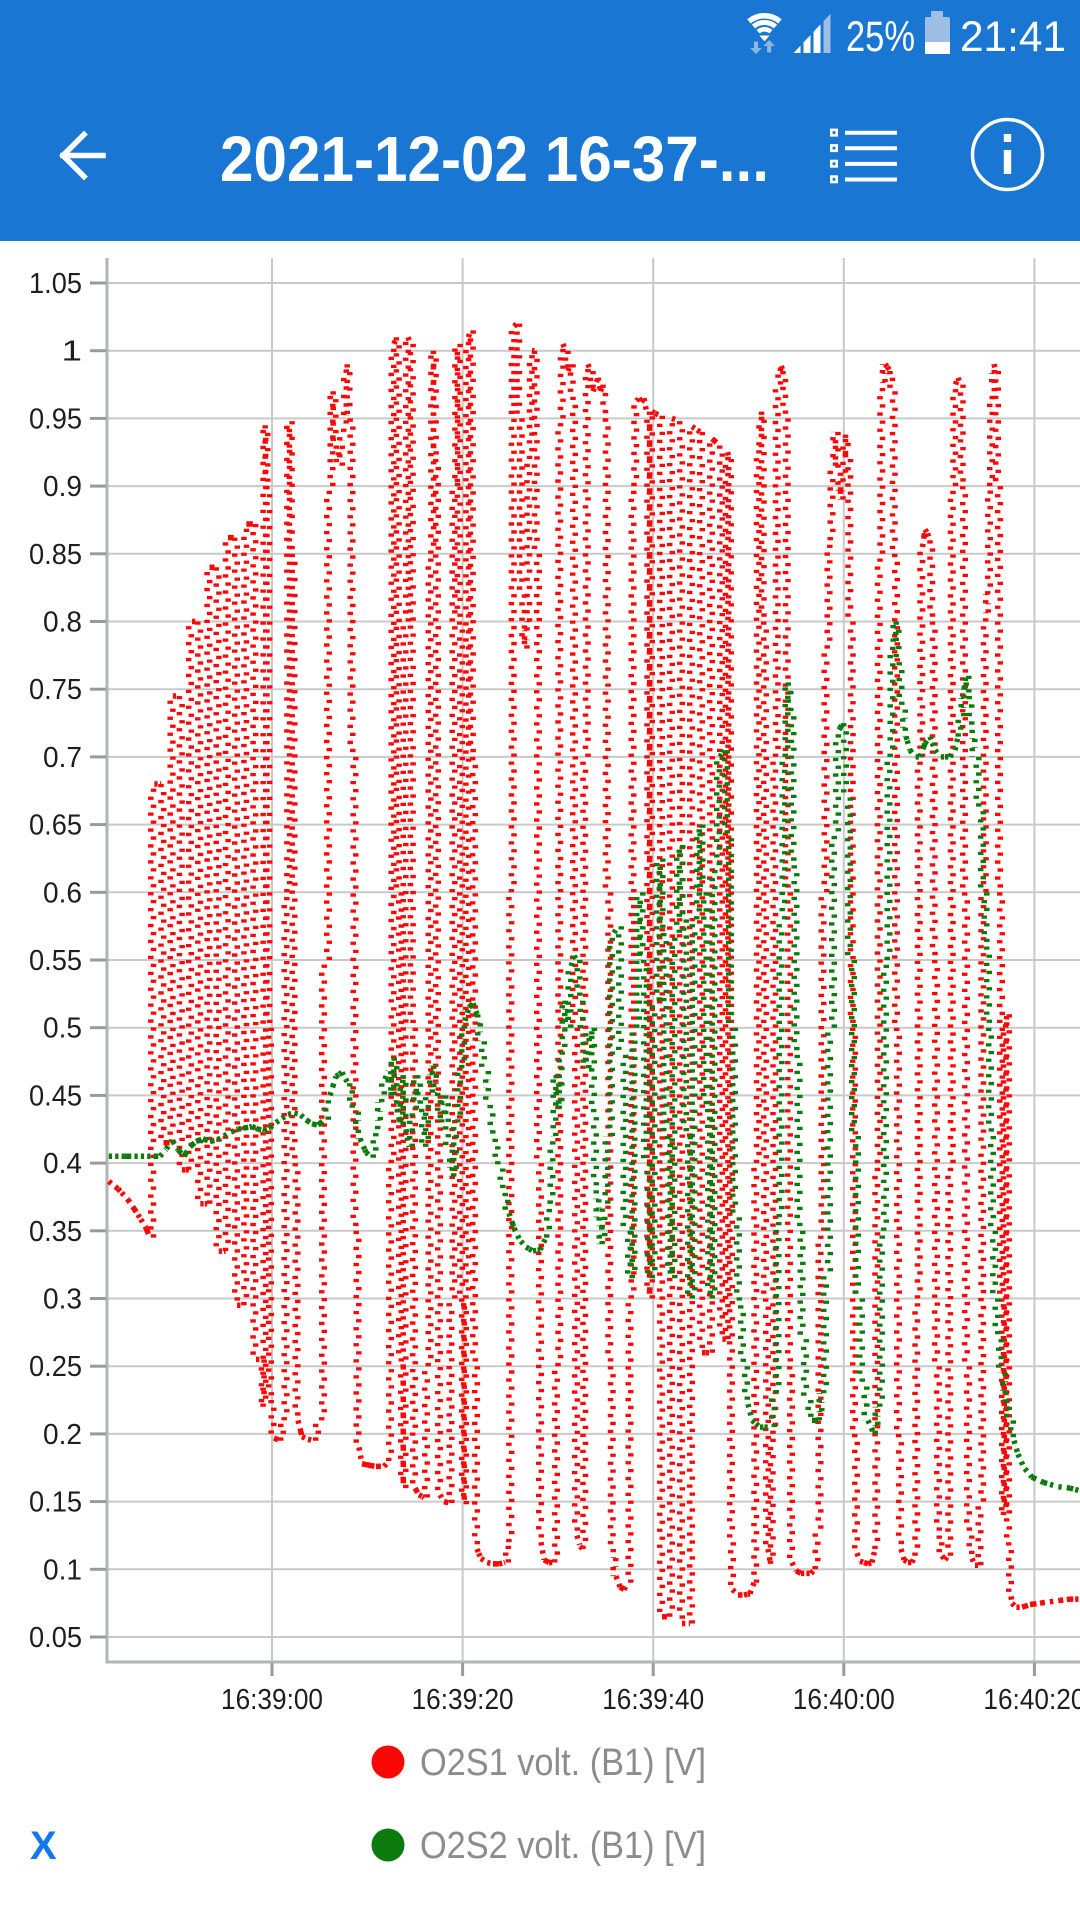 Image resolution: width=1080 pixels, height=1920 pixels. What do you see at coordinates (1013, 37) in the screenshot?
I see `svg-text: 21:41` at bounding box center [1013, 37].